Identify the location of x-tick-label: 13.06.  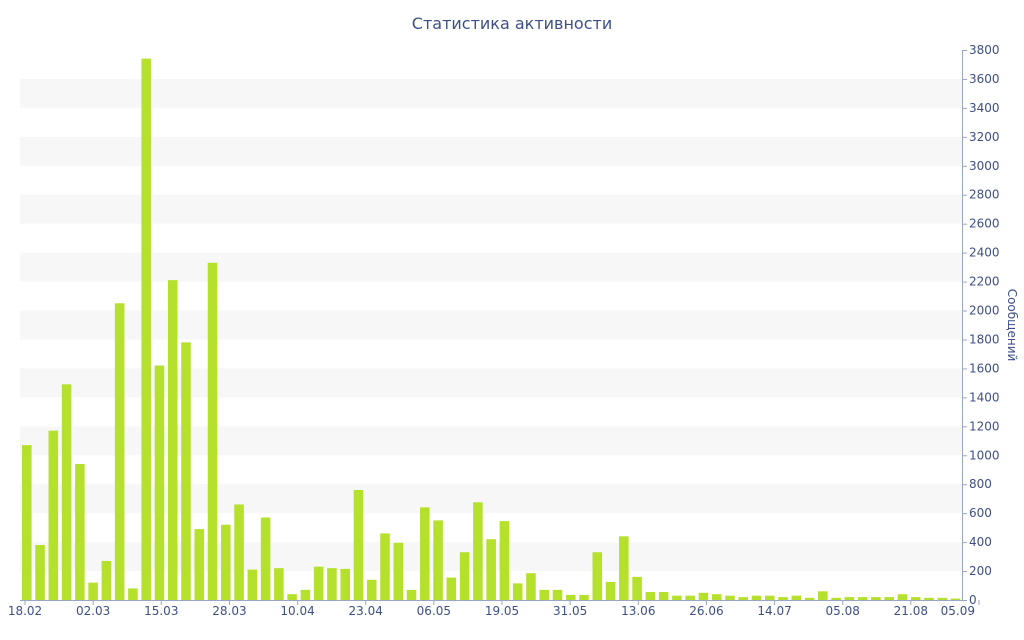
(638, 611).